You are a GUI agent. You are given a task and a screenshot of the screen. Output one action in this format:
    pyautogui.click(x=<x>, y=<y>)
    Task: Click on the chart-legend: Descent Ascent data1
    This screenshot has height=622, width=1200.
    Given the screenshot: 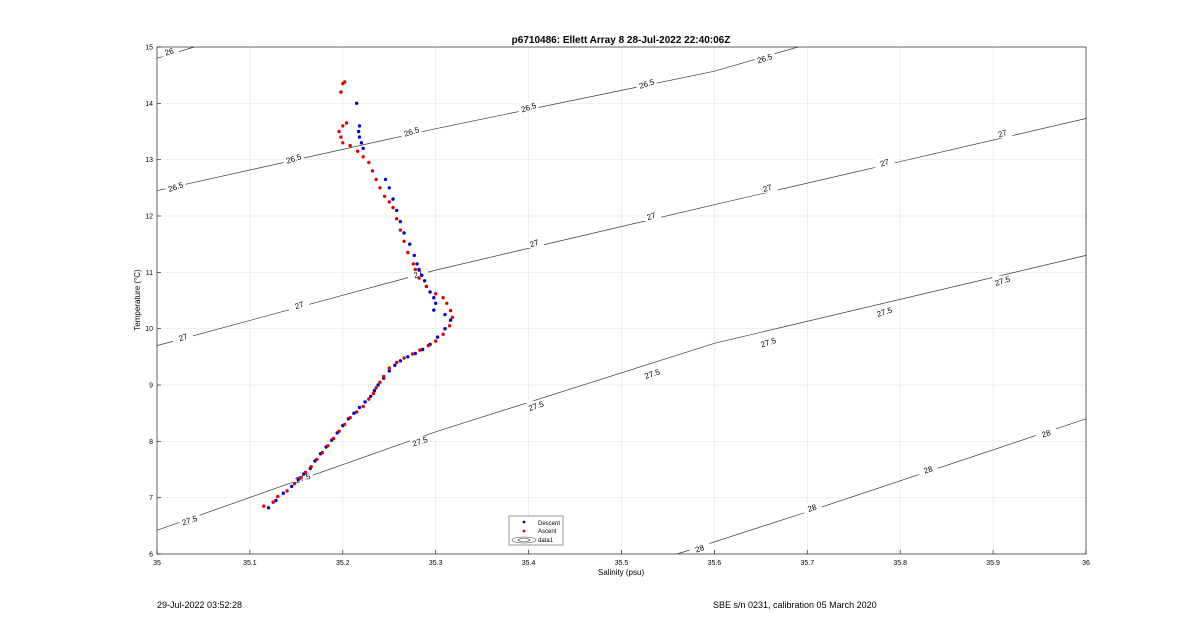 What is the action you would take?
    pyautogui.click(x=536, y=530)
    